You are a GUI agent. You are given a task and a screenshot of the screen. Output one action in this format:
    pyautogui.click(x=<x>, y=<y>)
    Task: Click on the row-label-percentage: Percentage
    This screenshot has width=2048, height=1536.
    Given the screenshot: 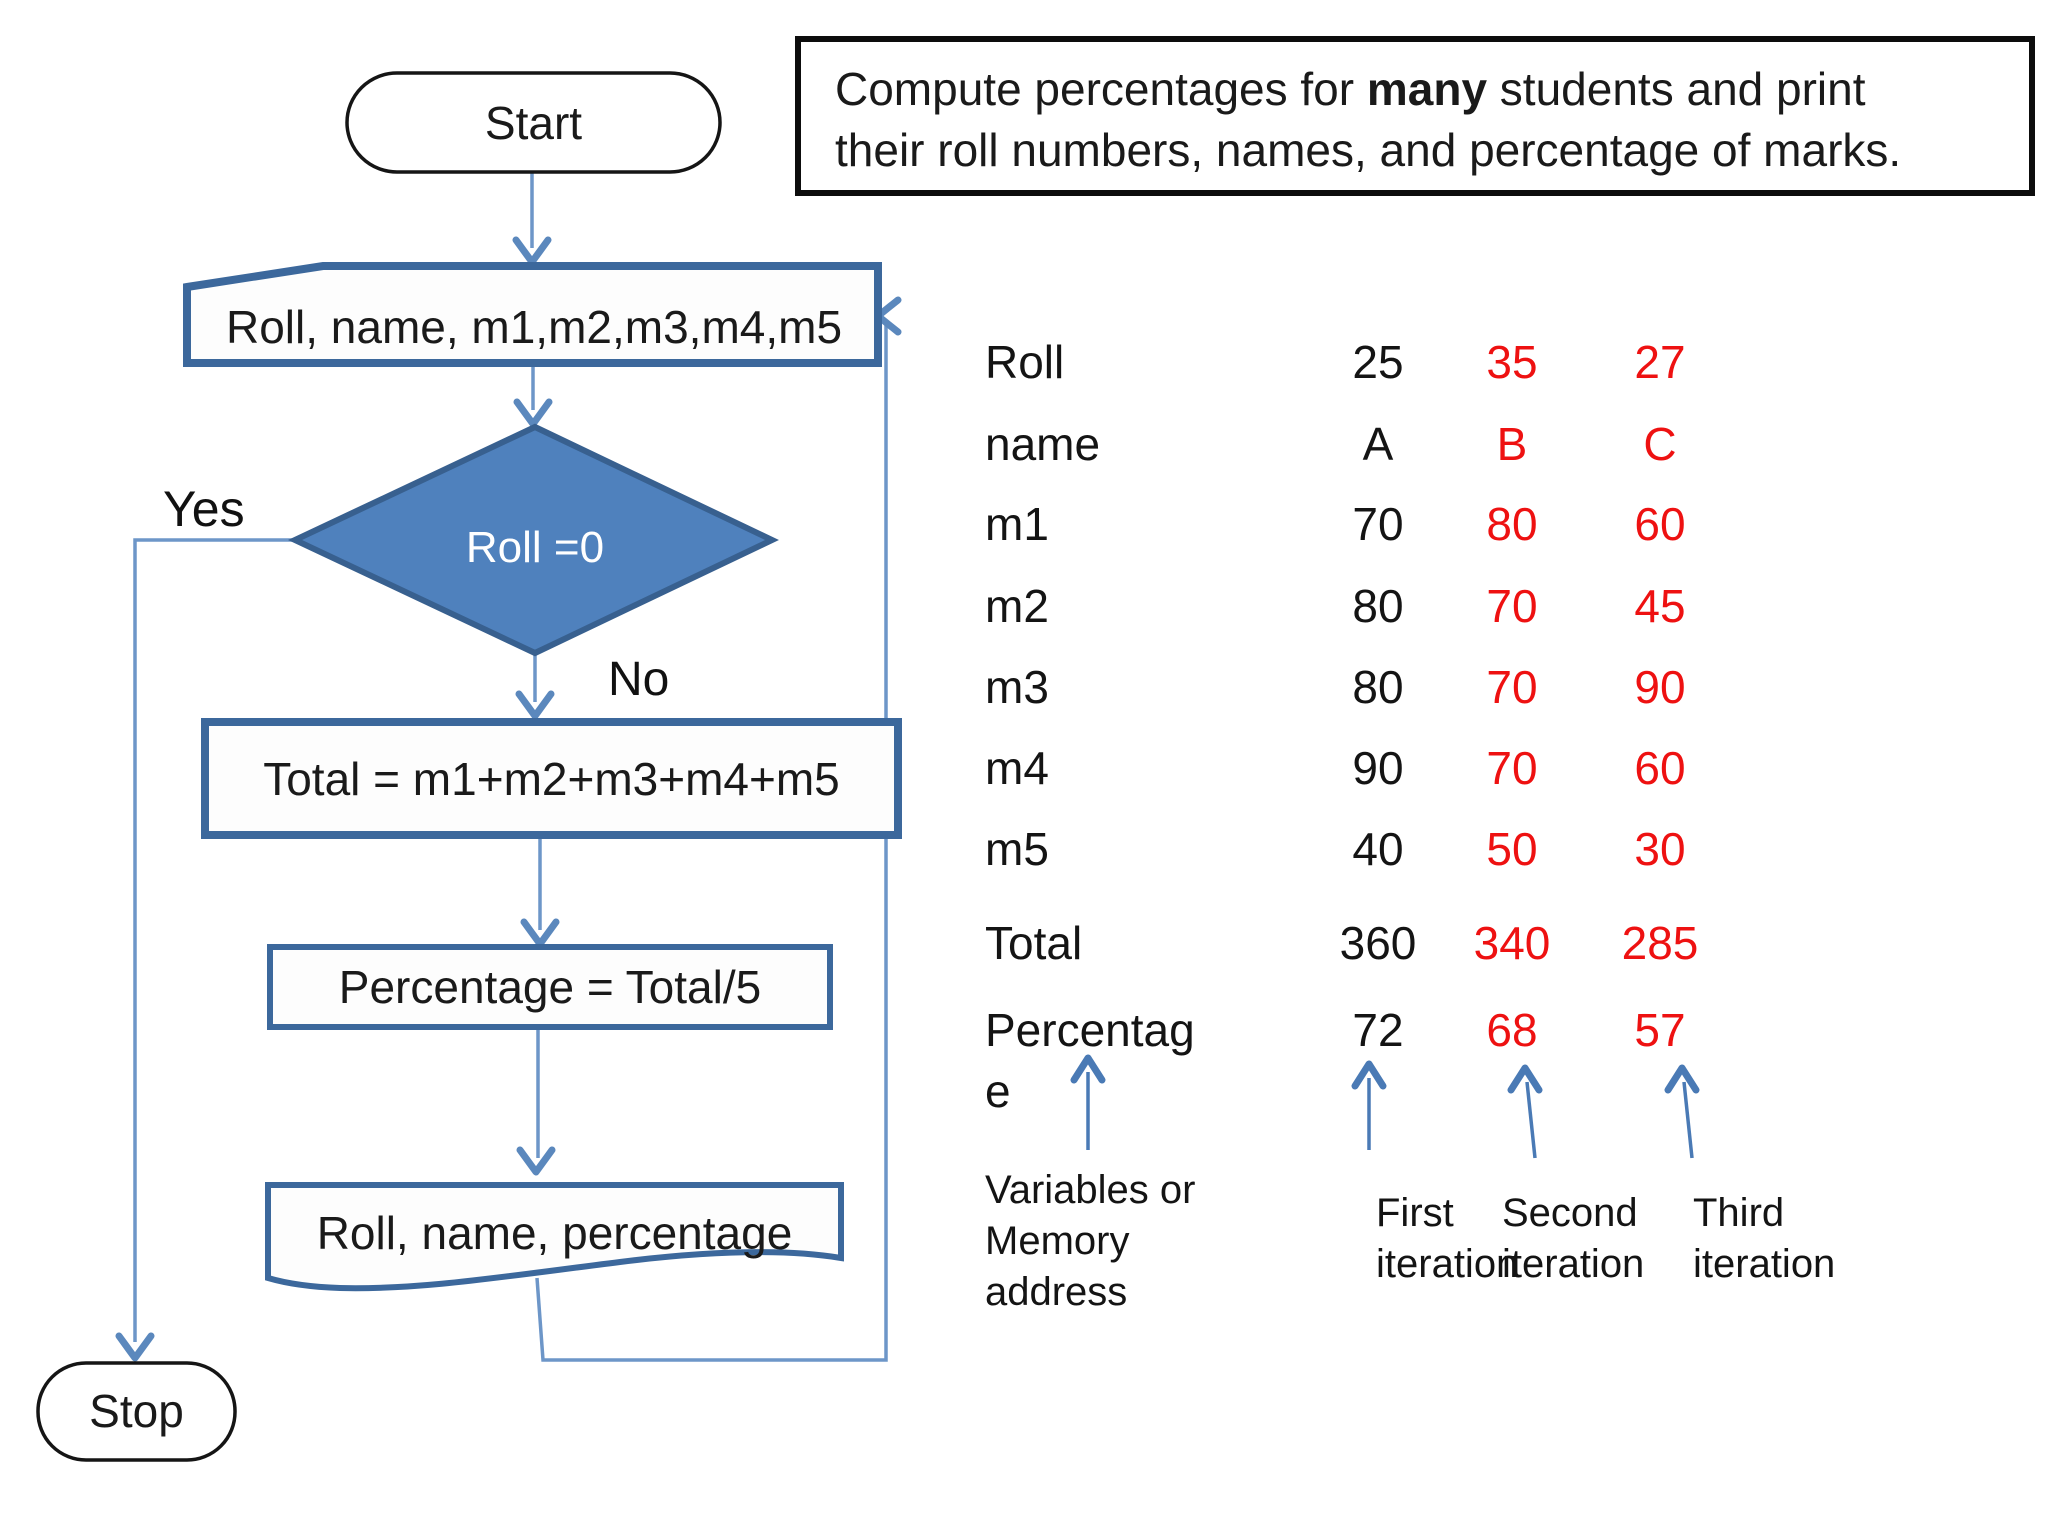 What is the action you would take?
    pyautogui.click(x=1090, y=1060)
    